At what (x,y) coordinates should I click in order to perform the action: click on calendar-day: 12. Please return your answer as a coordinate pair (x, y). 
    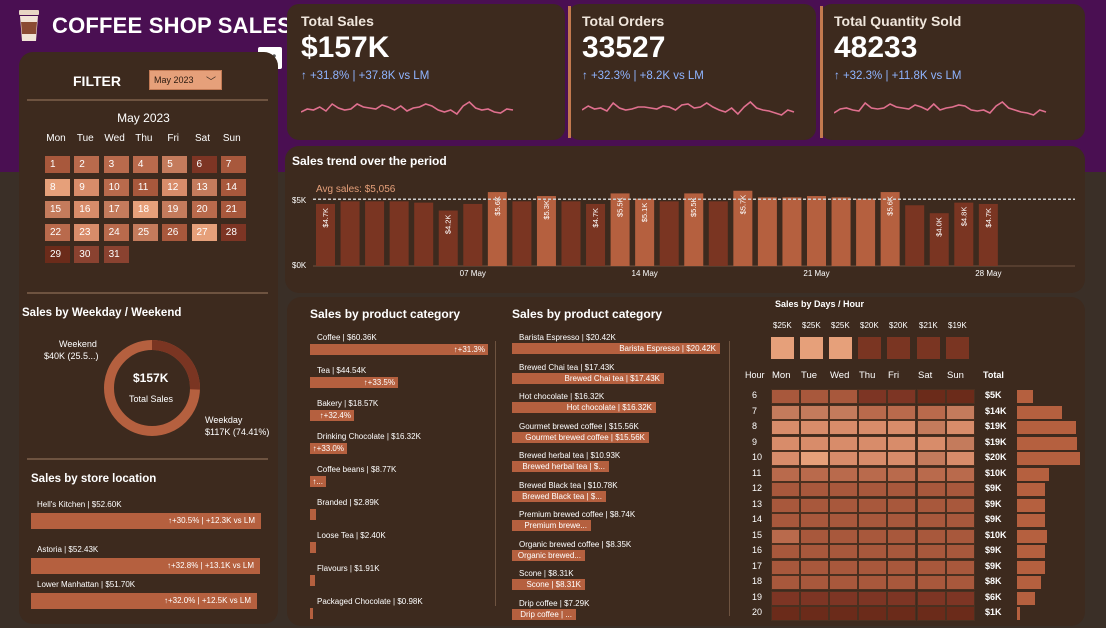
    Looking at the image, I should click on (175, 187).